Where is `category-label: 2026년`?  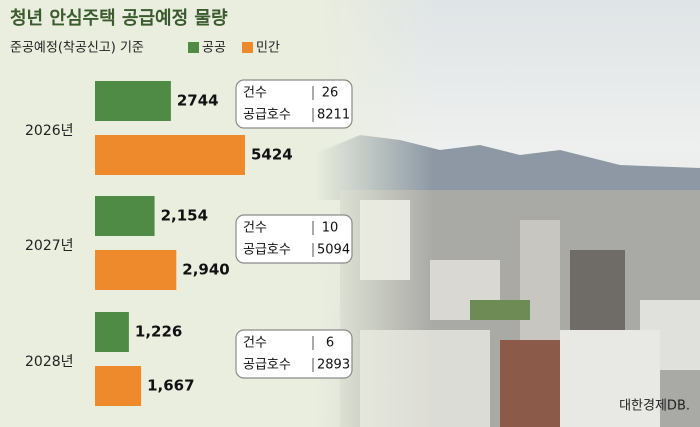
category-label: 2026년 is located at coordinates (49, 131).